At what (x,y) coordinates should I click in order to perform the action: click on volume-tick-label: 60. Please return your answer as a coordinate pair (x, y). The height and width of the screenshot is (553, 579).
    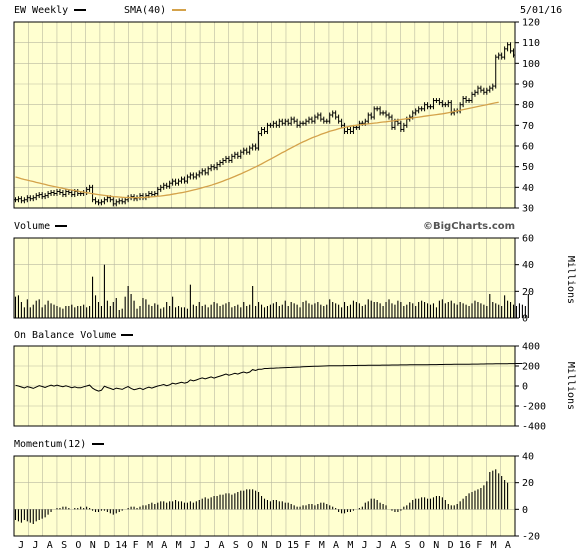
    Looking at the image, I should click on (528, 239).